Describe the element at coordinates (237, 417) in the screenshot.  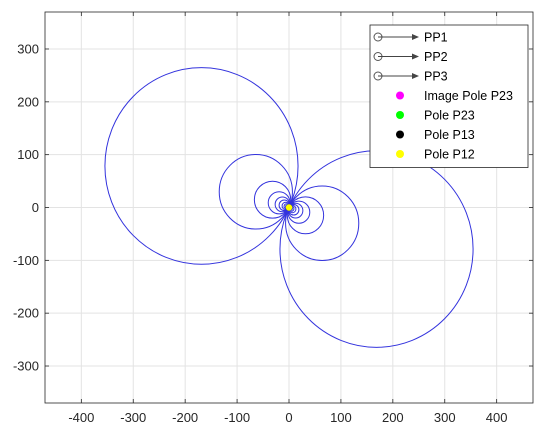
I see `x-tick-label: -100` at that location.